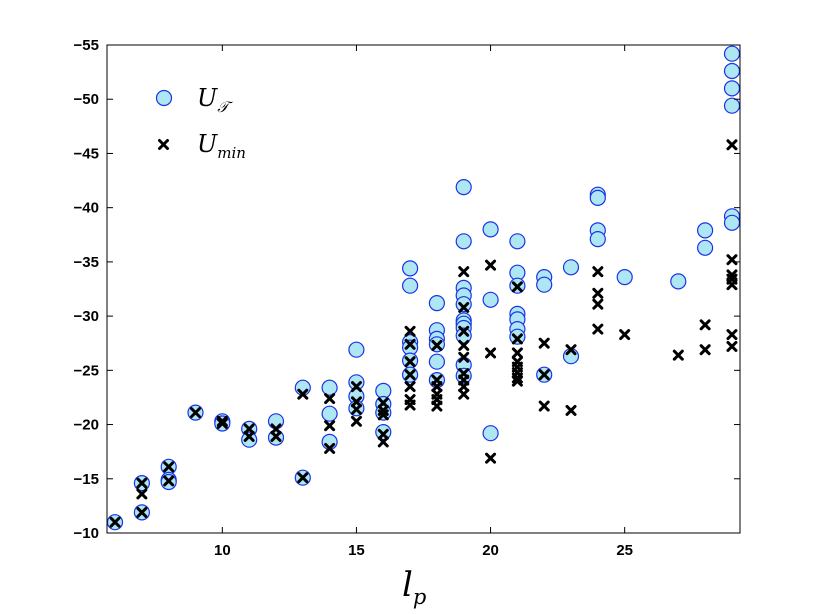 The height and width of the screenshot is (614, 817). I want to click on legend-marker-u-t, so click(164, 98).